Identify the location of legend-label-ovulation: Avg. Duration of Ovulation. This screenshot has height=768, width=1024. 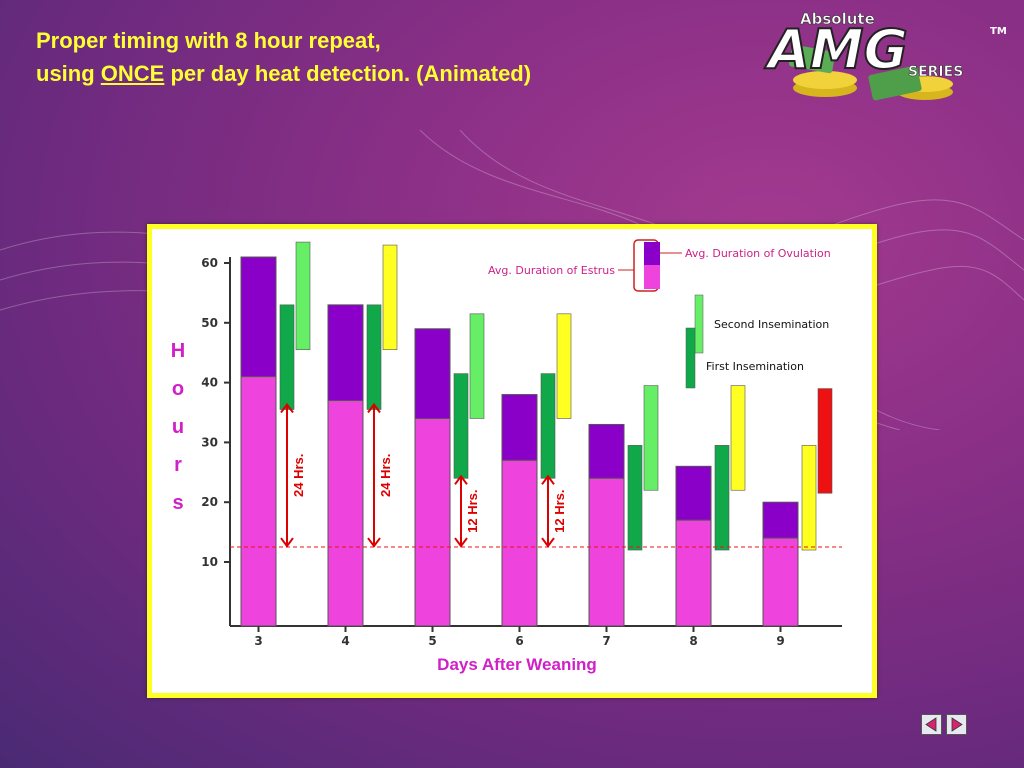
(758, 253).